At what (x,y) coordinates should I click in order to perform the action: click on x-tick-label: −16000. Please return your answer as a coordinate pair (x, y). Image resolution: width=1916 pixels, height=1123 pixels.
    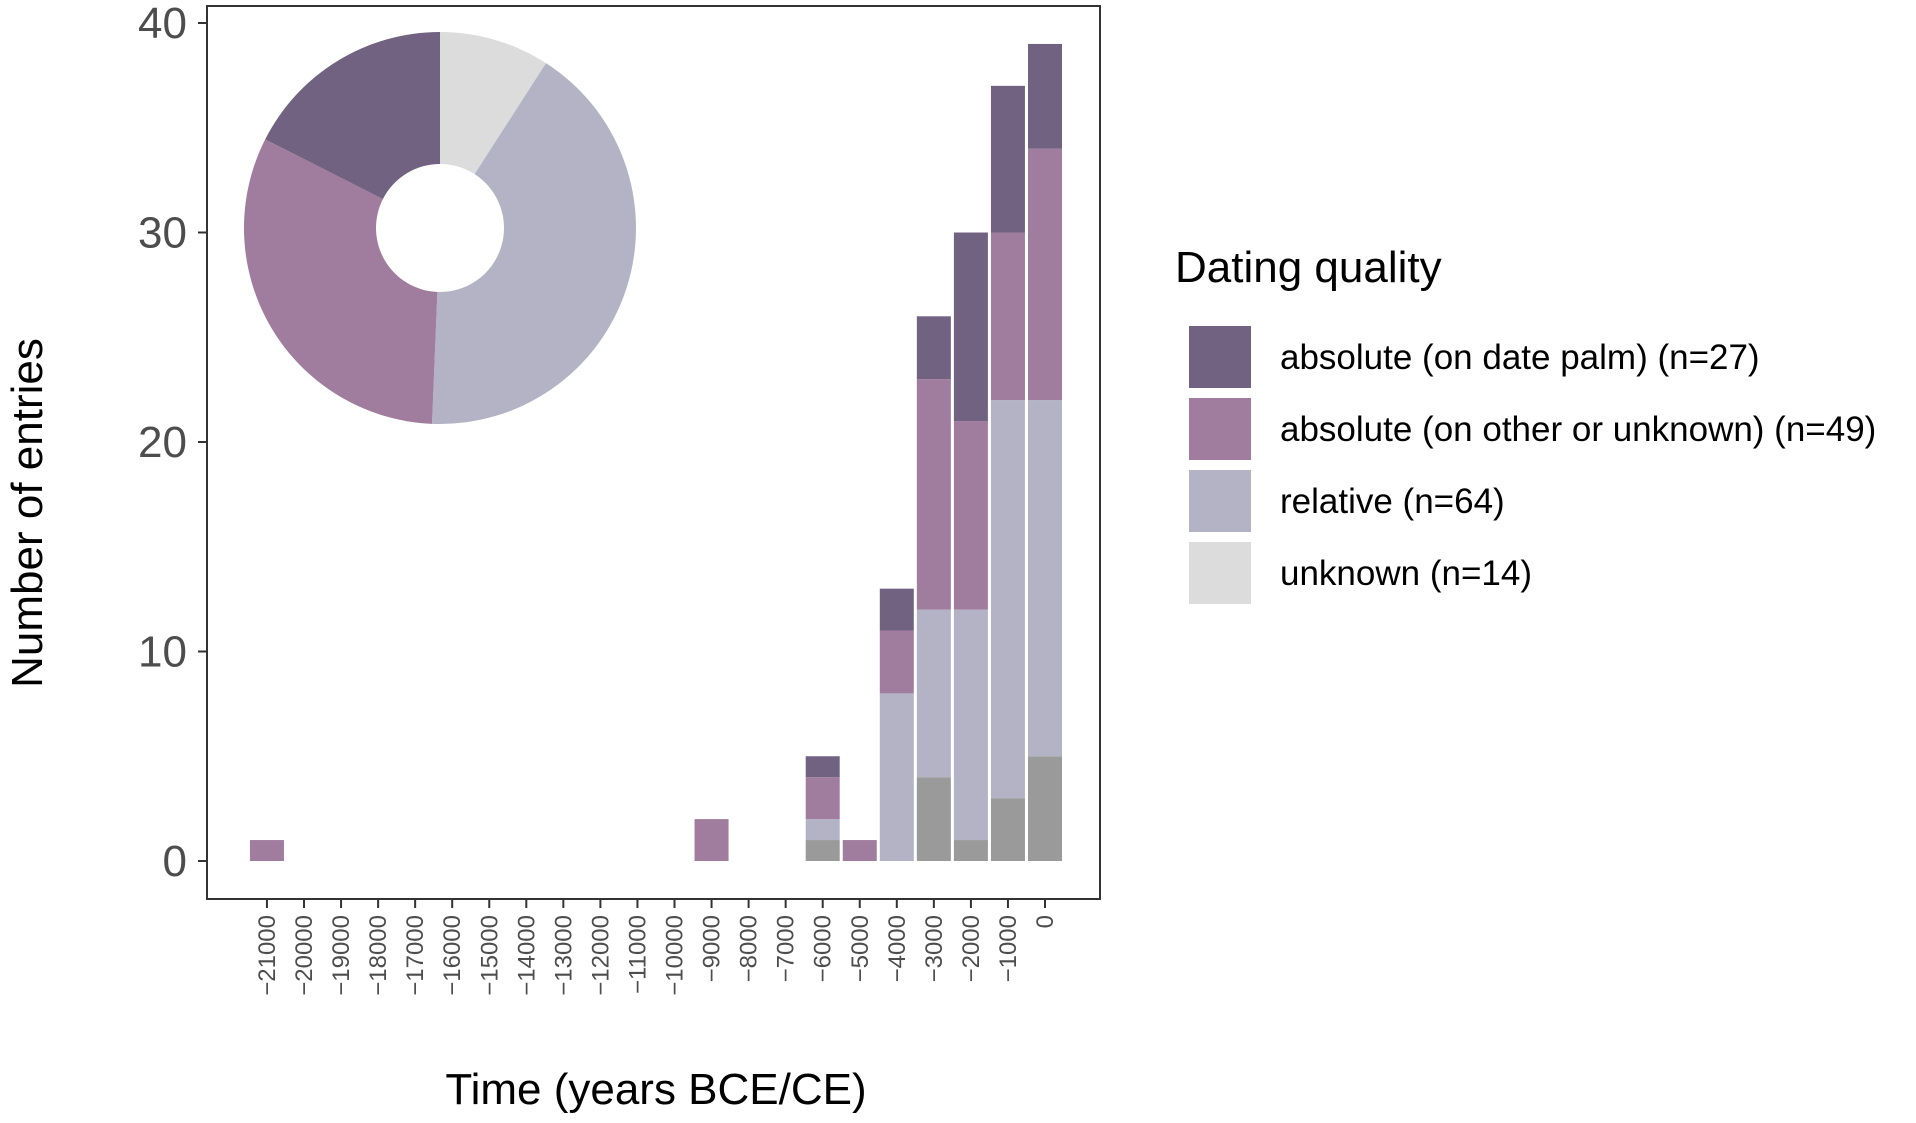
    Looking at the image, I should click on (452, 955).